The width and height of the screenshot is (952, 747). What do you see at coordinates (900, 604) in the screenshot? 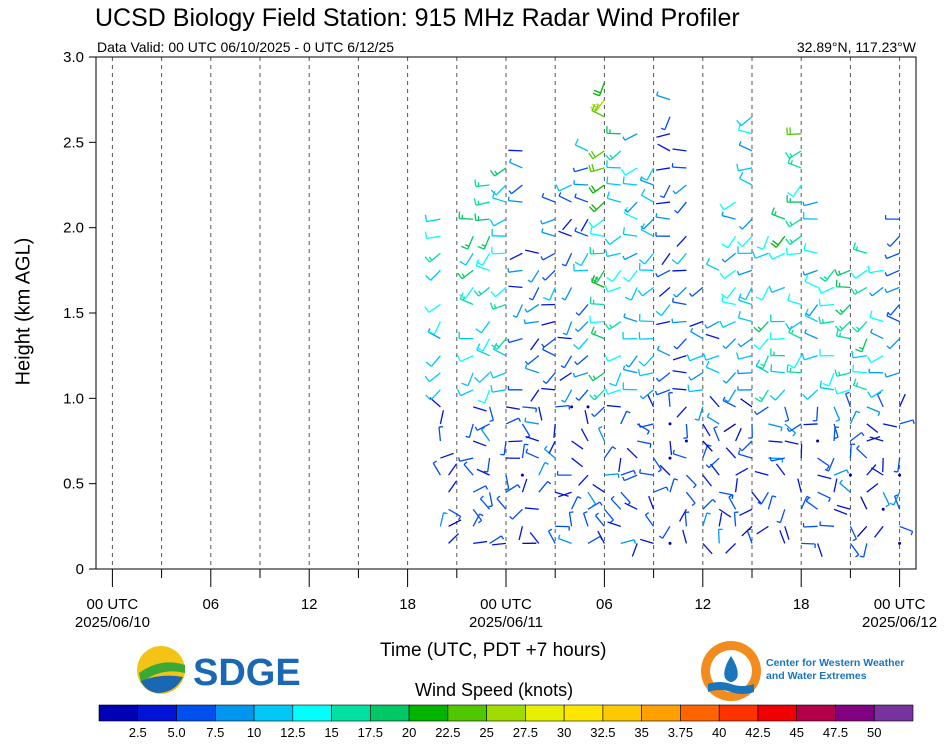
I see `x-tick-label: 00 UTC` at bounding box center [900, 604].